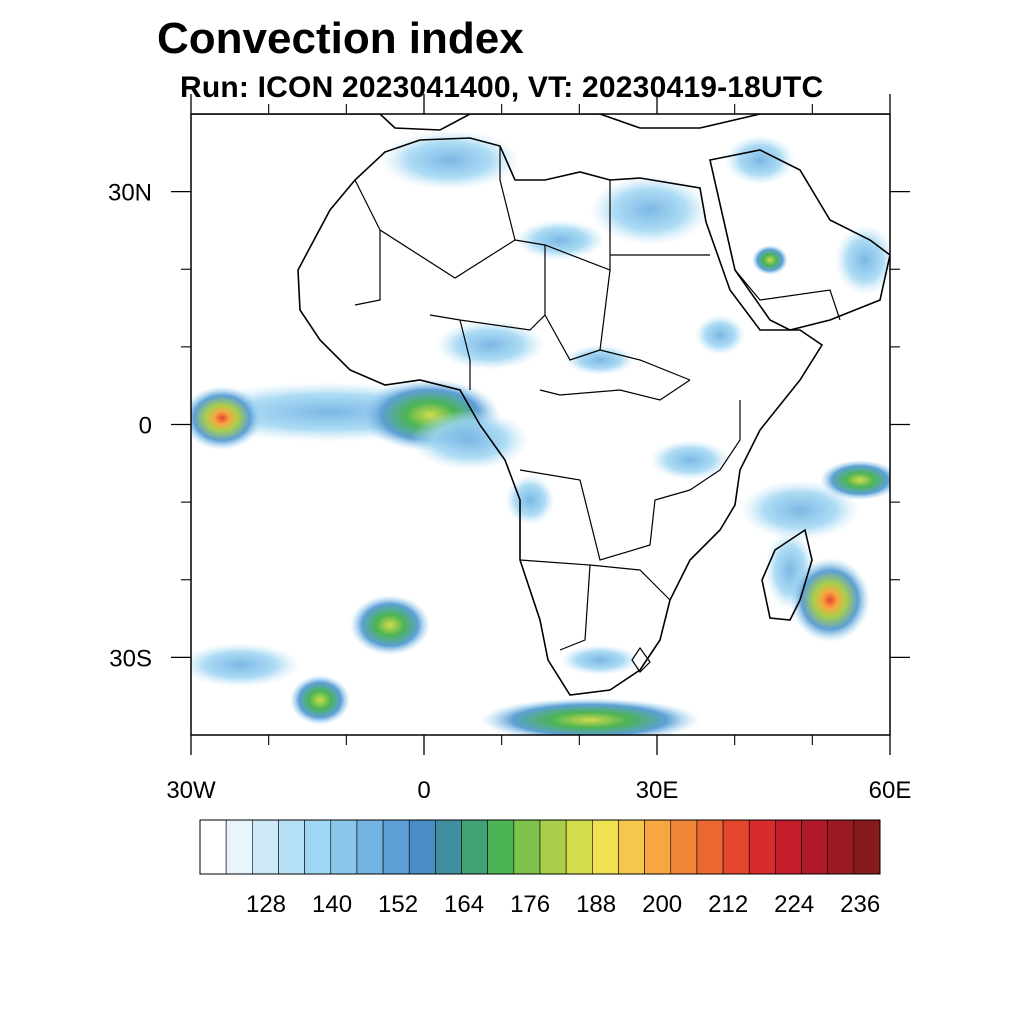  I want to click on cells-libya-egypt, so click(650, 210).